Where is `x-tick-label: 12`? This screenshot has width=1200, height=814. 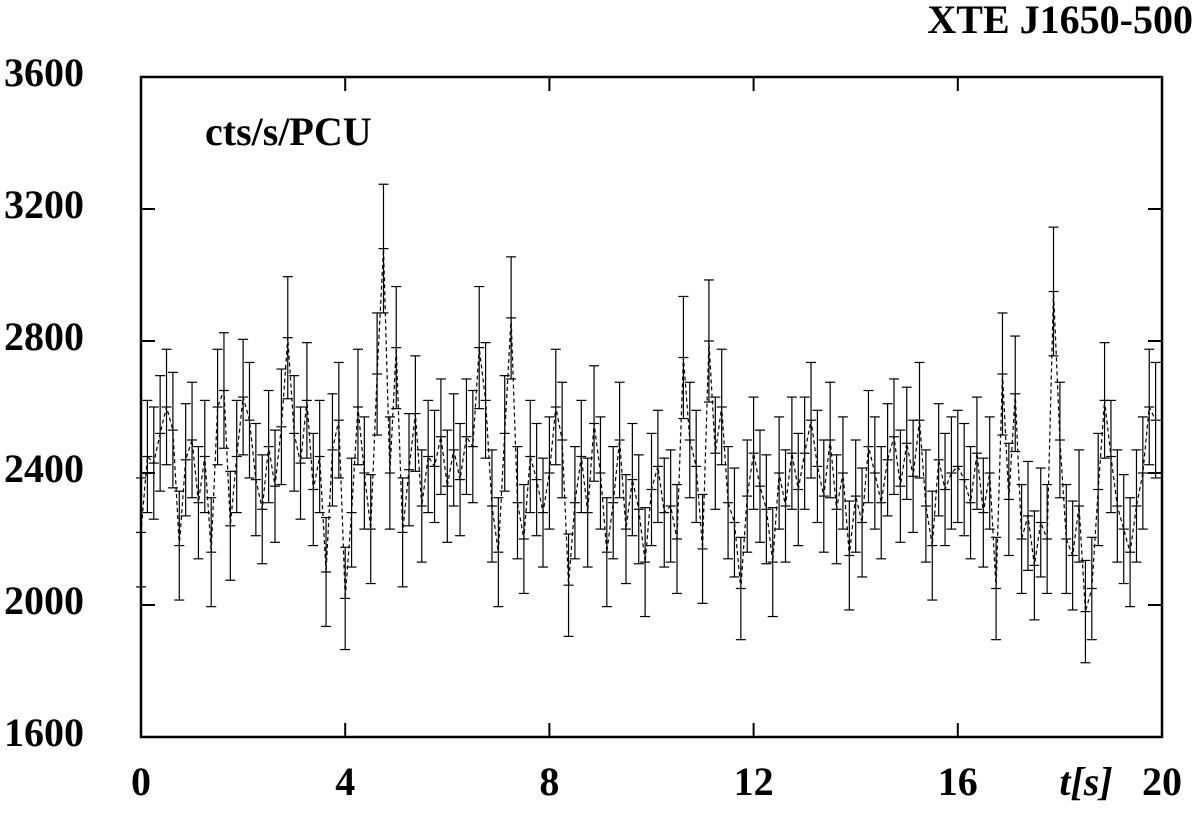 x-tick-label: 12 is located at coordinates (754, 781).